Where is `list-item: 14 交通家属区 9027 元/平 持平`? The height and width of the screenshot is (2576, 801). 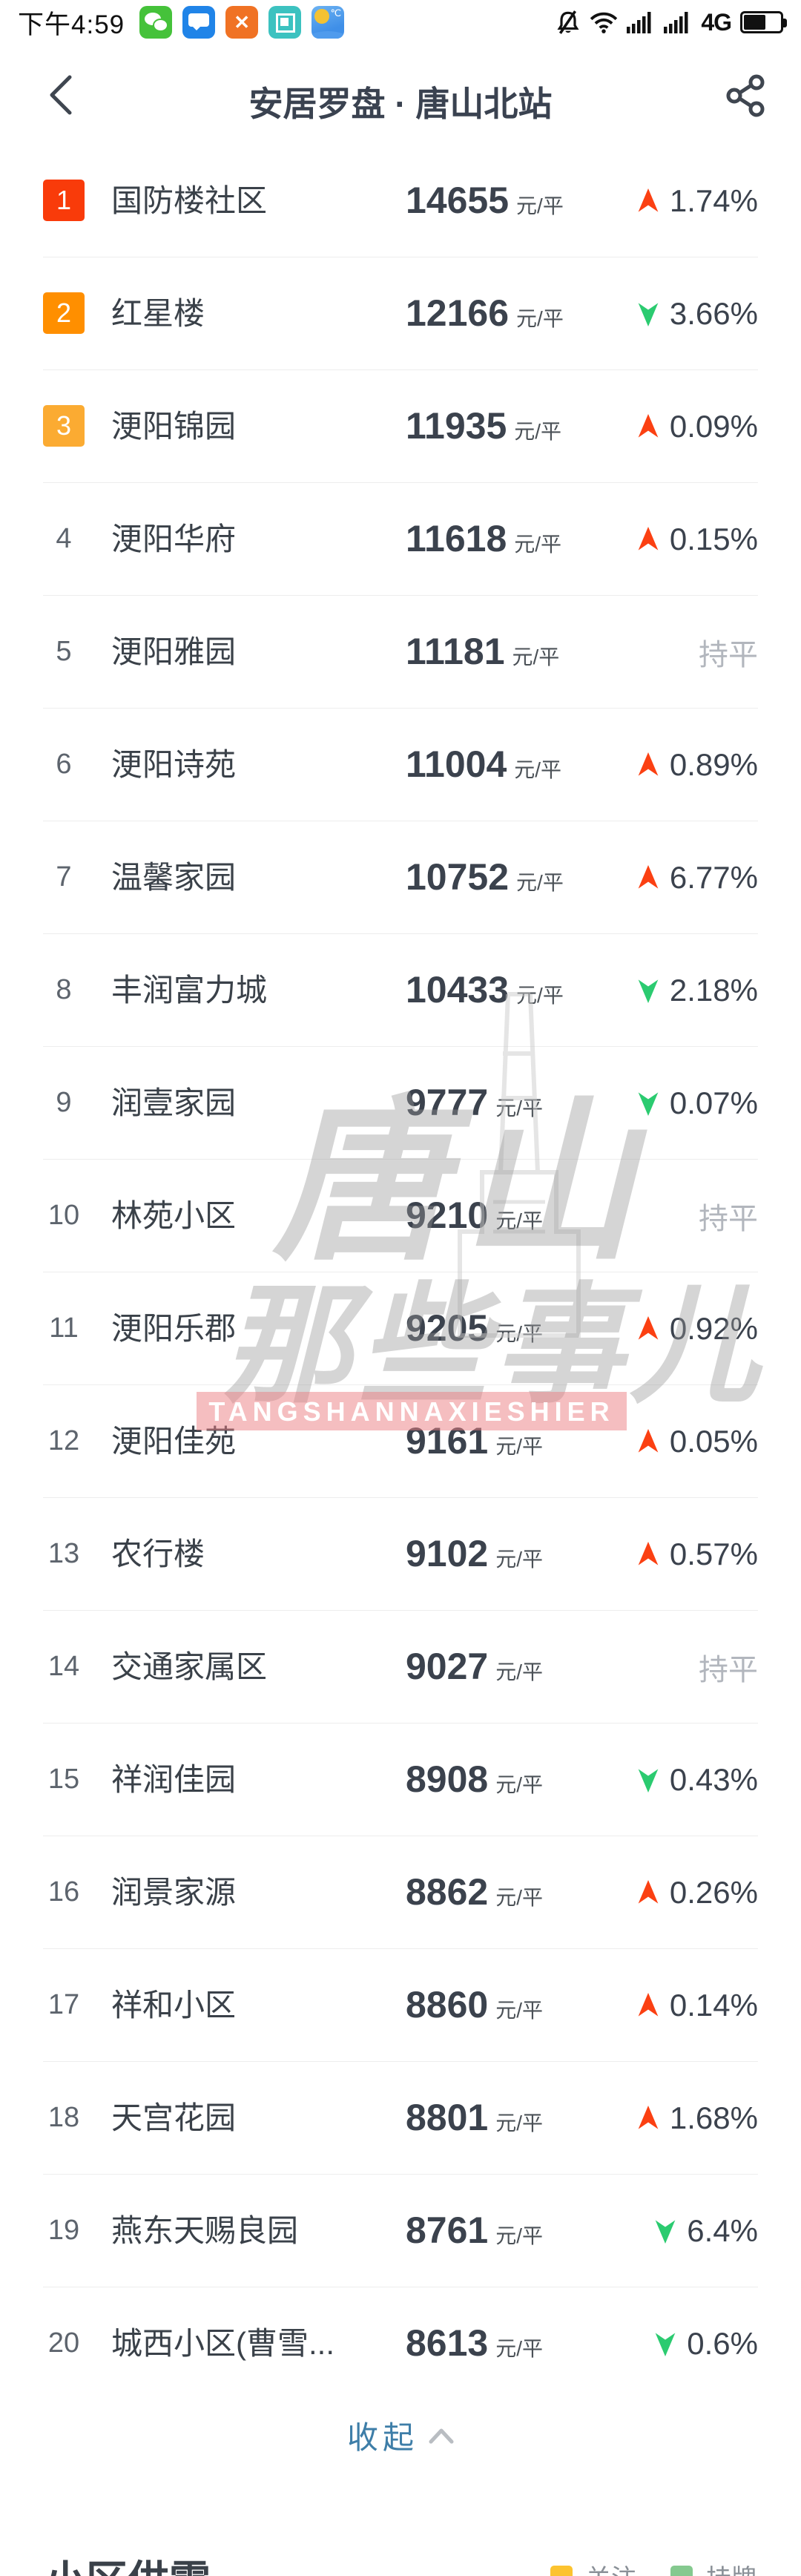 list-item: 14 交通家属区 9027 元/平 持平 is located at coordinates (400, 1667).